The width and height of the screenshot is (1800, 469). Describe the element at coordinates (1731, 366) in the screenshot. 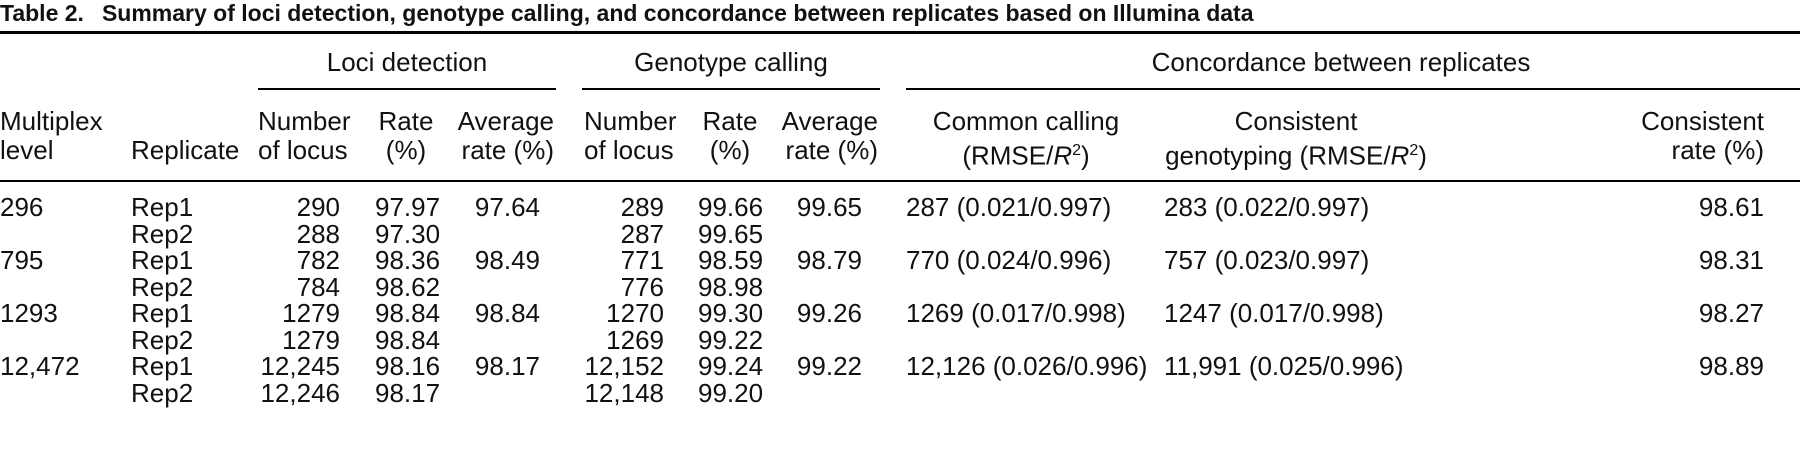

I see `cell-consistent-rate: 98.89` at that location.